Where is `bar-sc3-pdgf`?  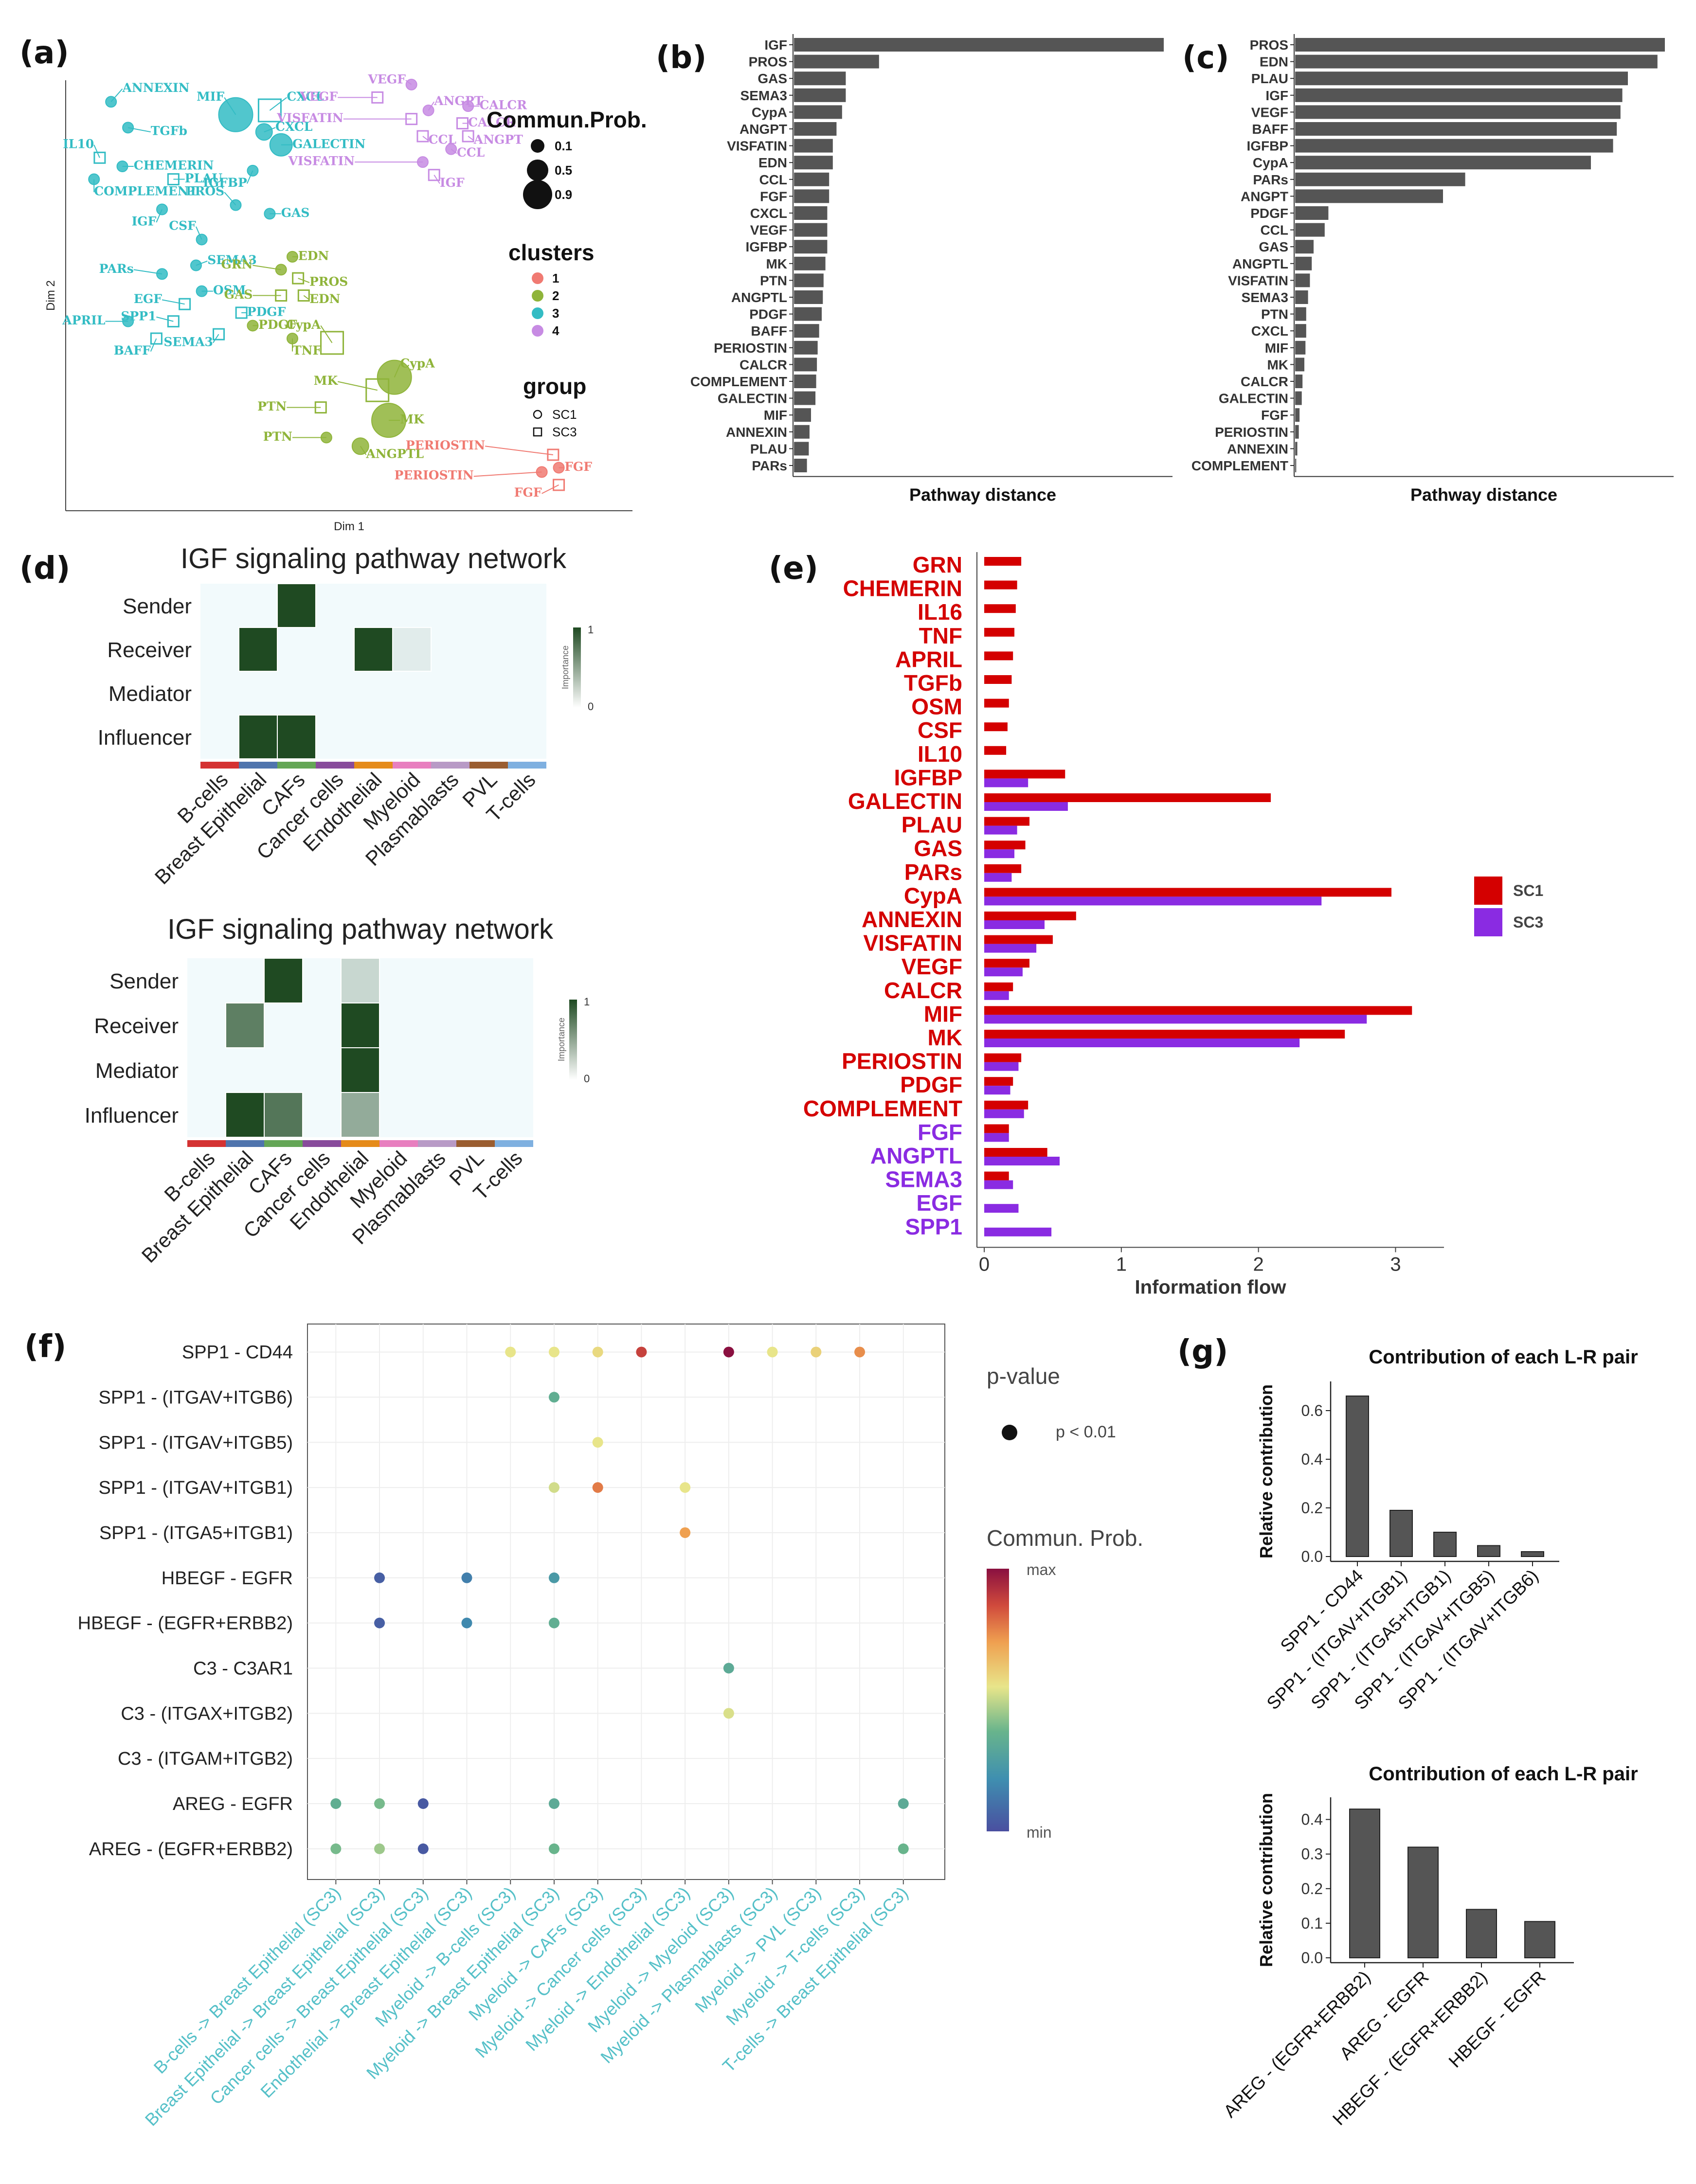
bar-sc3-pdgf is located at coordinates (997, 1090).